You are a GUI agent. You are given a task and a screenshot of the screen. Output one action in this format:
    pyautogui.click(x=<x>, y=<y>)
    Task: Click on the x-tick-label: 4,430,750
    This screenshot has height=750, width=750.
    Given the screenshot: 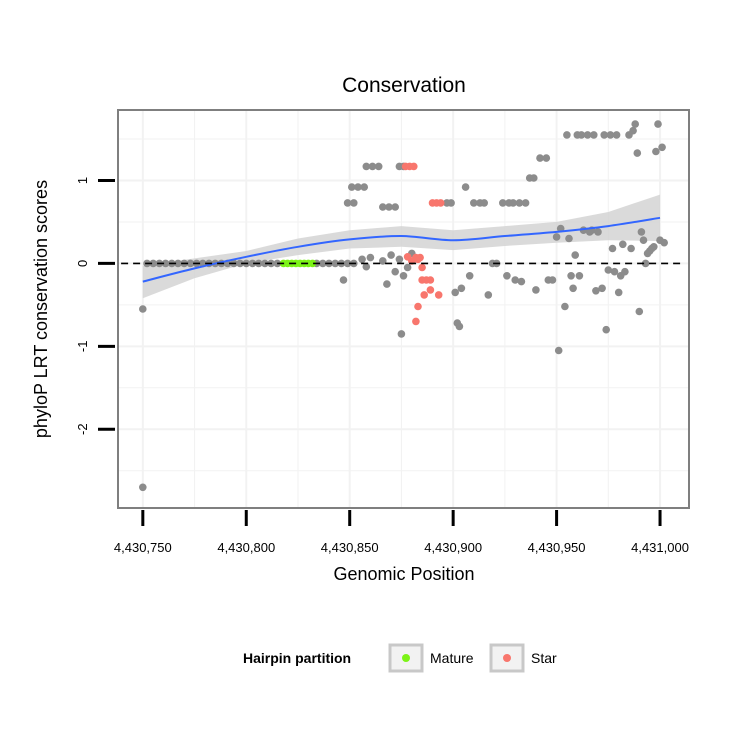 What is the action you would take?
    pyautogui.click(x=143, y=547)
    